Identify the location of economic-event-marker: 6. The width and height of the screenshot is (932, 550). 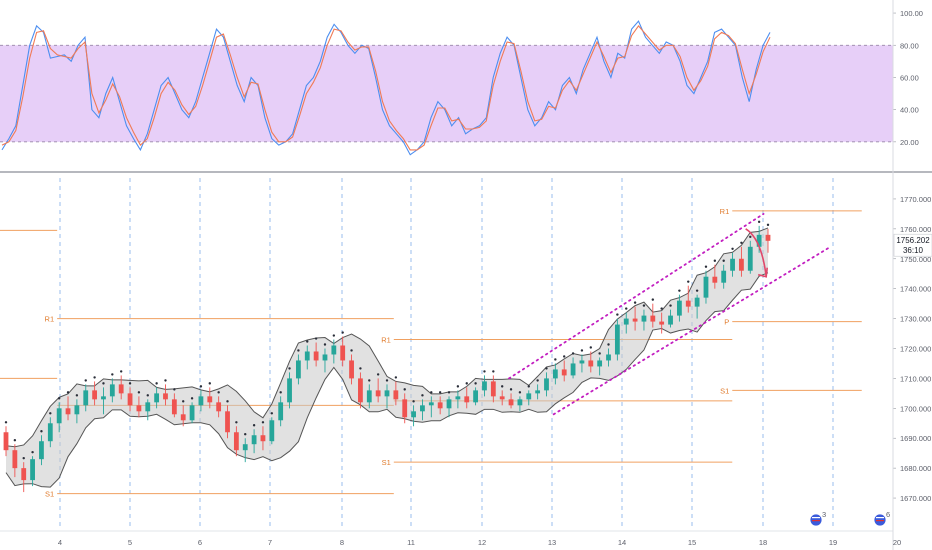
(881, 518).